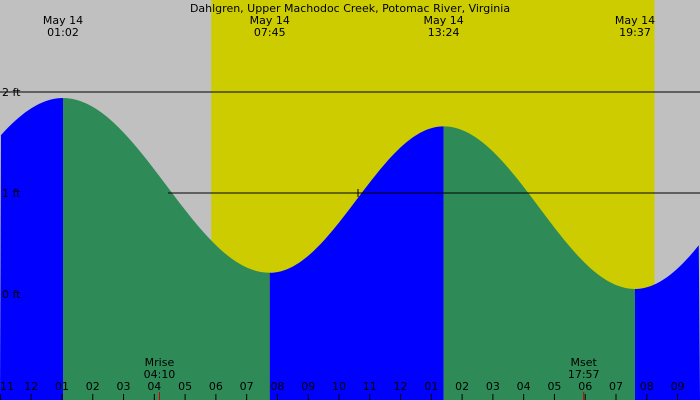  I want to click on extremum-time: 07:45, so click(270, 32).